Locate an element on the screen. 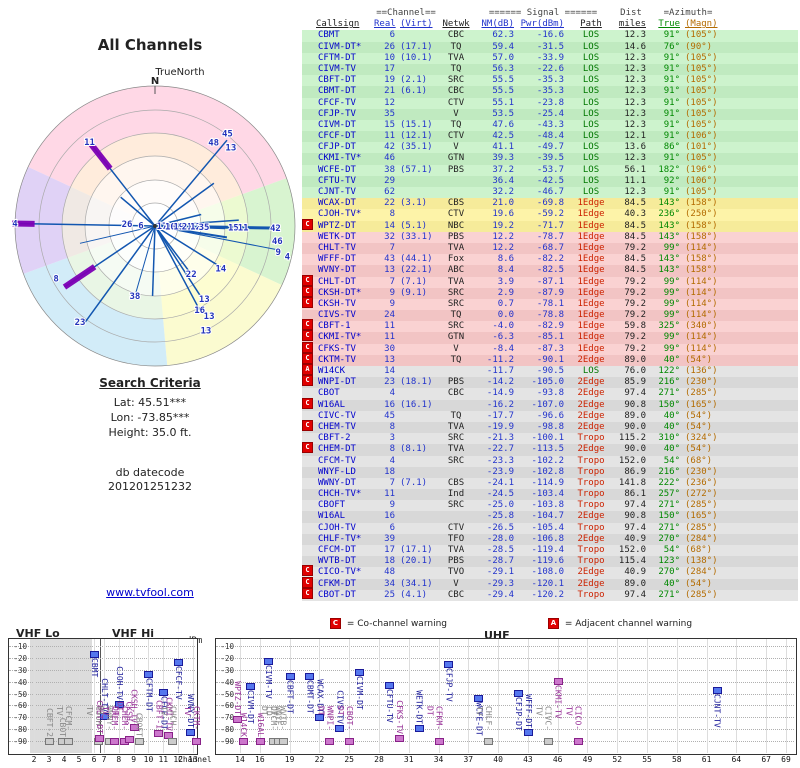  callsign-link: CIVM-TV is located at coordinates (337, 68).